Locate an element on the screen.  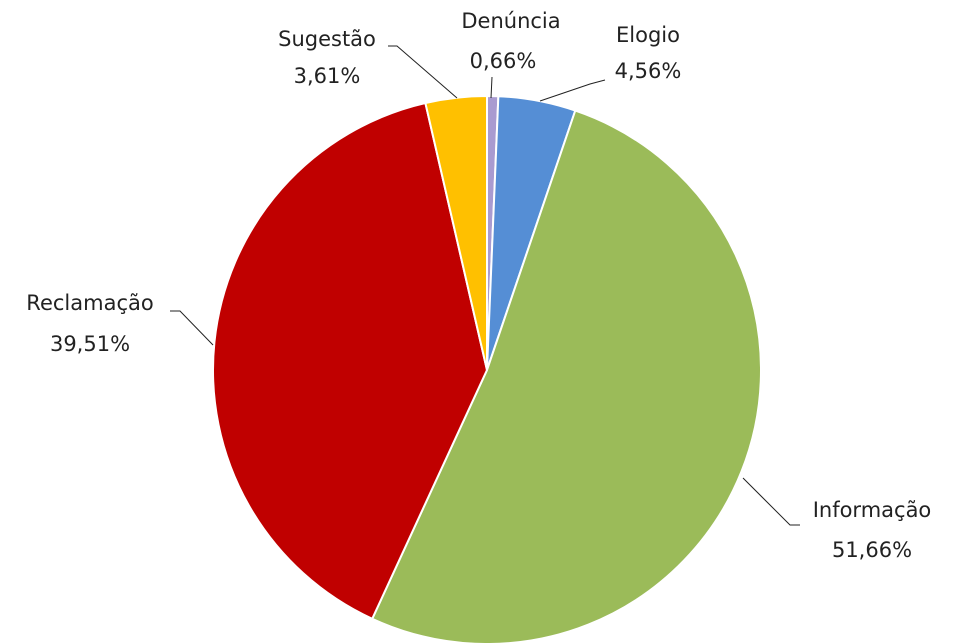
slice-name: Denúncia is located at coordinates (510, 21).